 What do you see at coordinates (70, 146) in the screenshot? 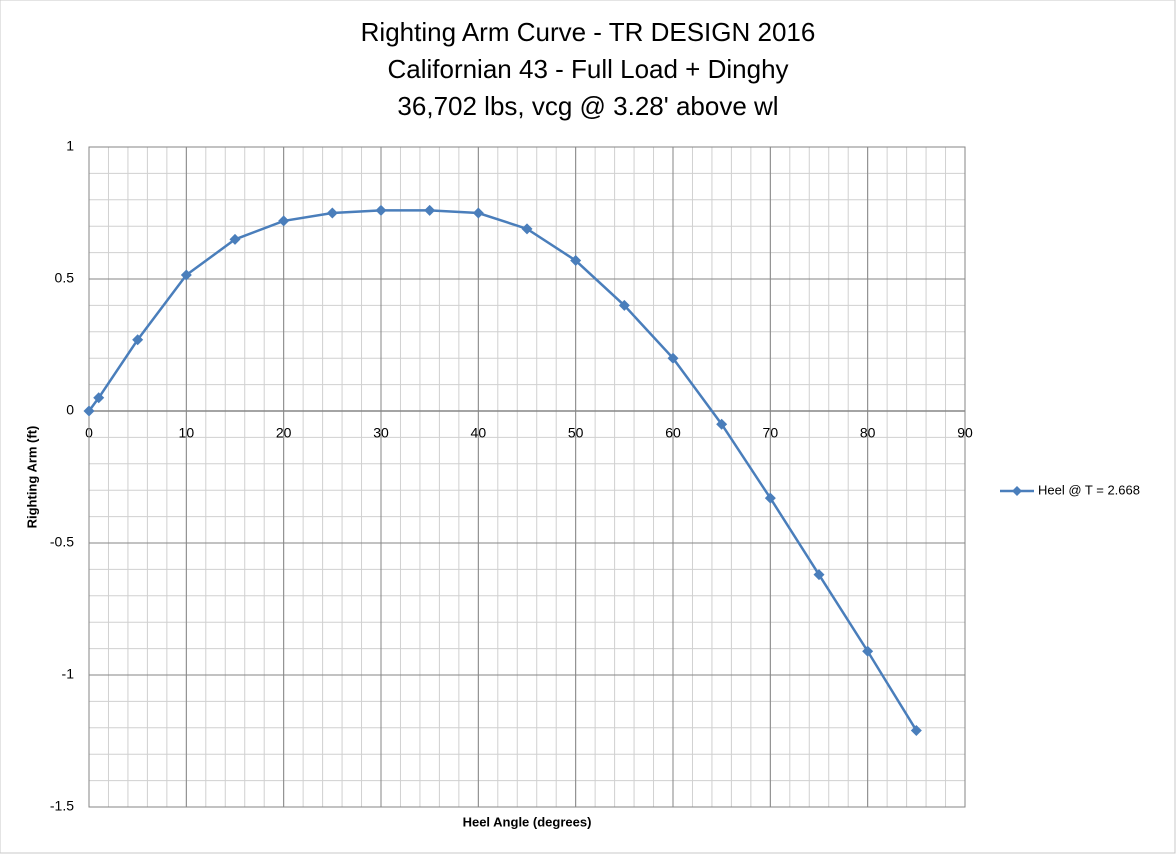
I see `y-tick-label: 1` at bounding box center [70, 146].